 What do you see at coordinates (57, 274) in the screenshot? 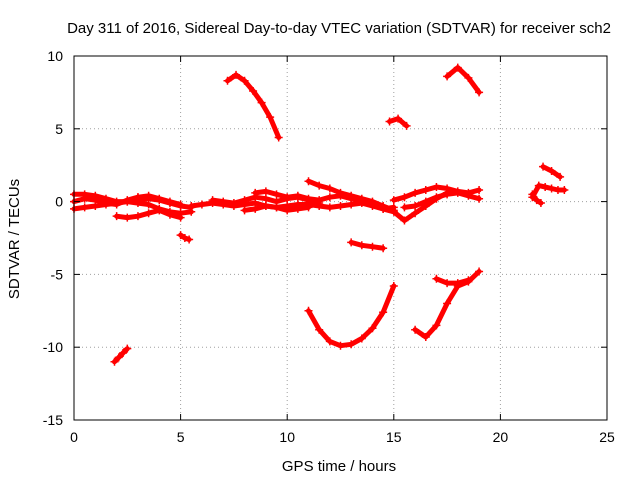
I see `y-tick-label: -5` at bounding box center [57, 274].